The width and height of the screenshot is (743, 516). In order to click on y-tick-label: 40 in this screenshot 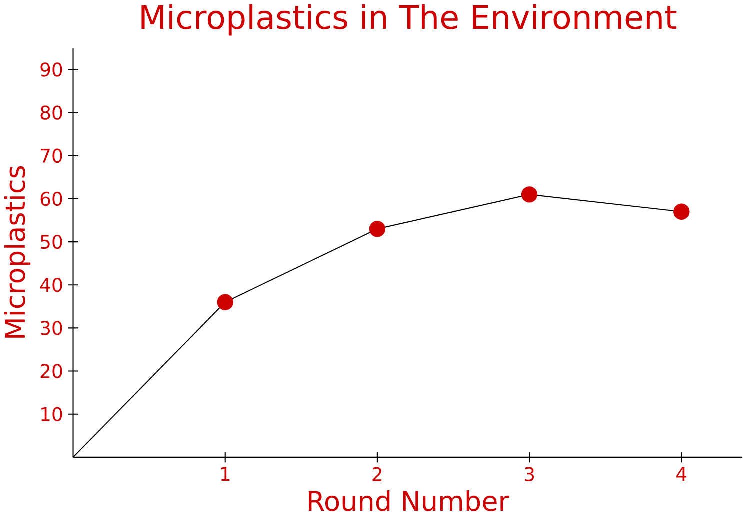, I will do `click(51, 285)`.